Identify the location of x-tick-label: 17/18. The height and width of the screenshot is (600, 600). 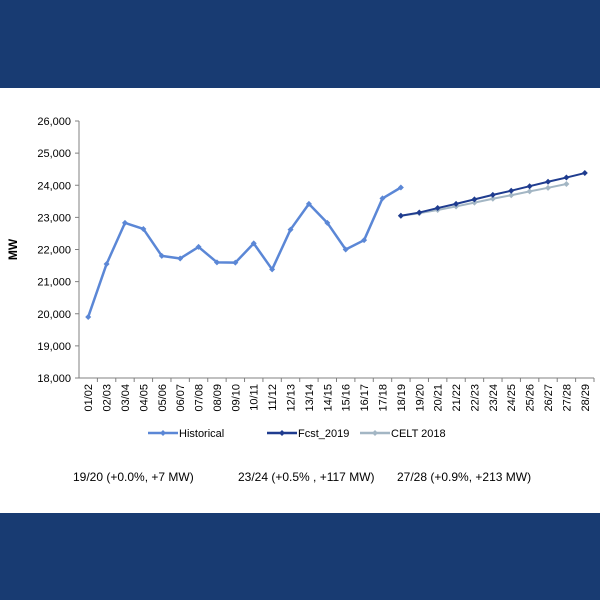
(383, 398).